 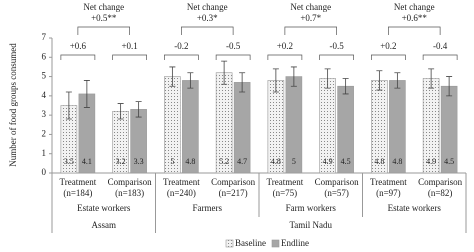 What do you see at coordinates (440, 193) in the screenshot?
I see `sample-size: (n=82)` at bounding box center [440, 193].